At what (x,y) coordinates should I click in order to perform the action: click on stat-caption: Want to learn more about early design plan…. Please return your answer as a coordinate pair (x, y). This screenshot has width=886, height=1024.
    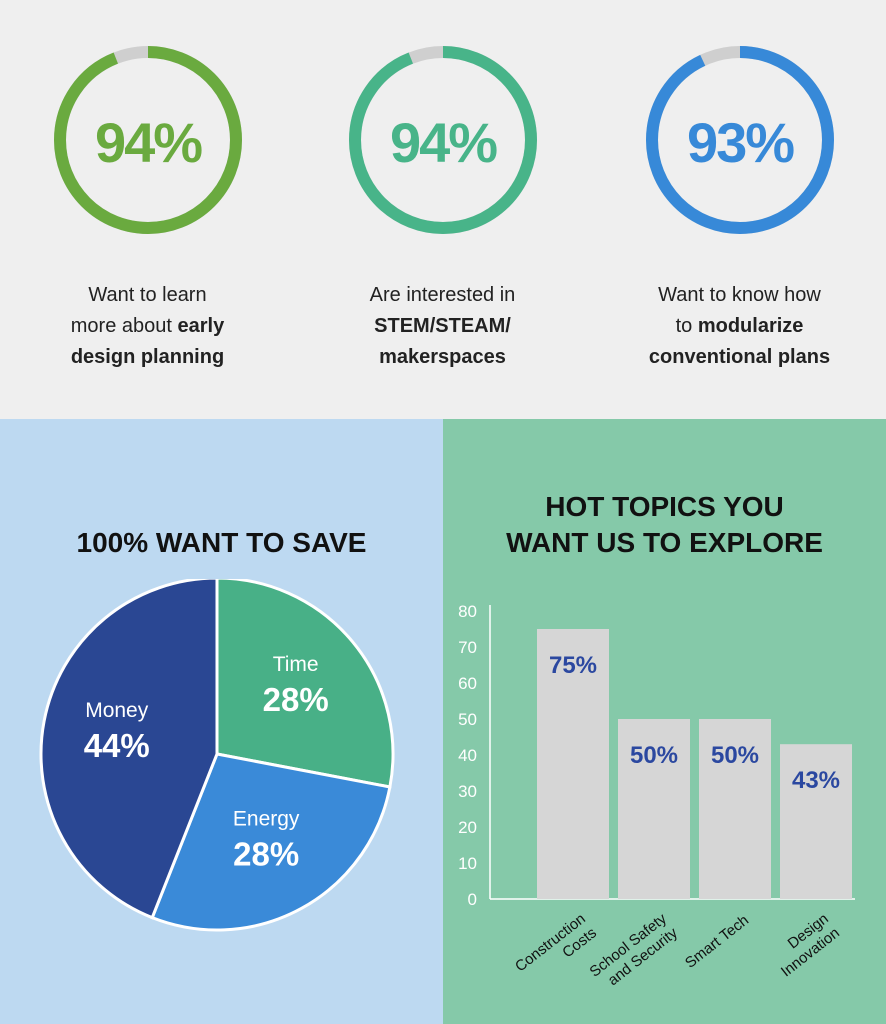
    Looking at the image, I should click on (147, 326).